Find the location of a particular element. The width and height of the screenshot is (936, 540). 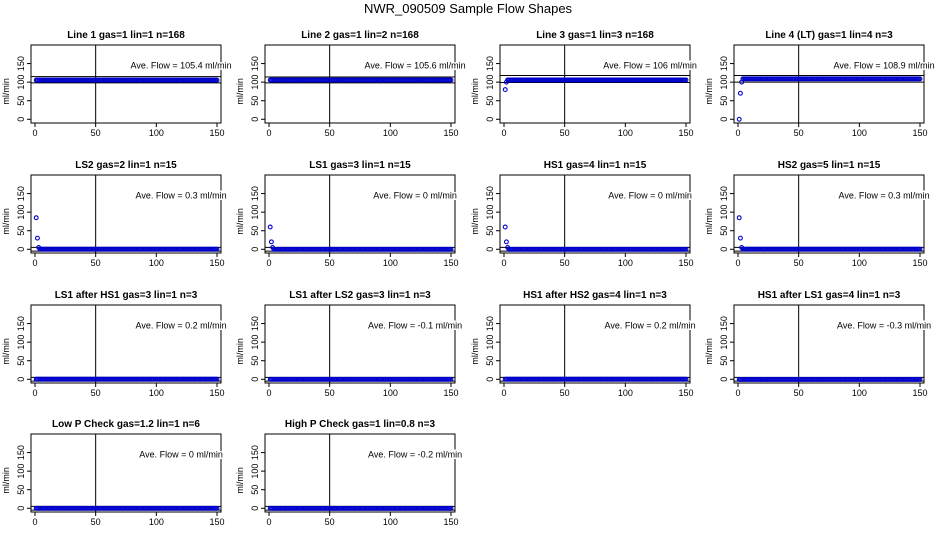

panel-title: Line 1 gas=1 lin=1 n=168 is located at coordinates (126, 35).